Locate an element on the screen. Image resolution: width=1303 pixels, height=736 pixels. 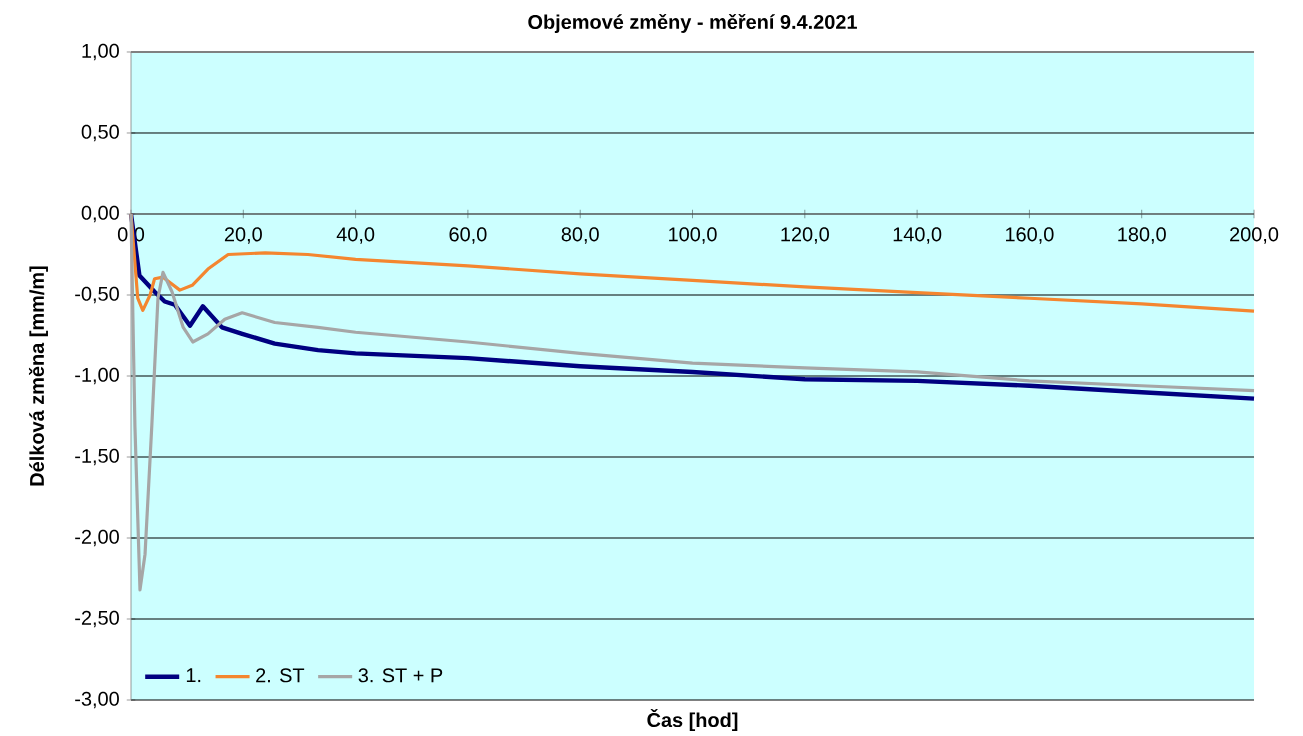
y-tick-label: -3,00 is located at coordinates (97, 700).